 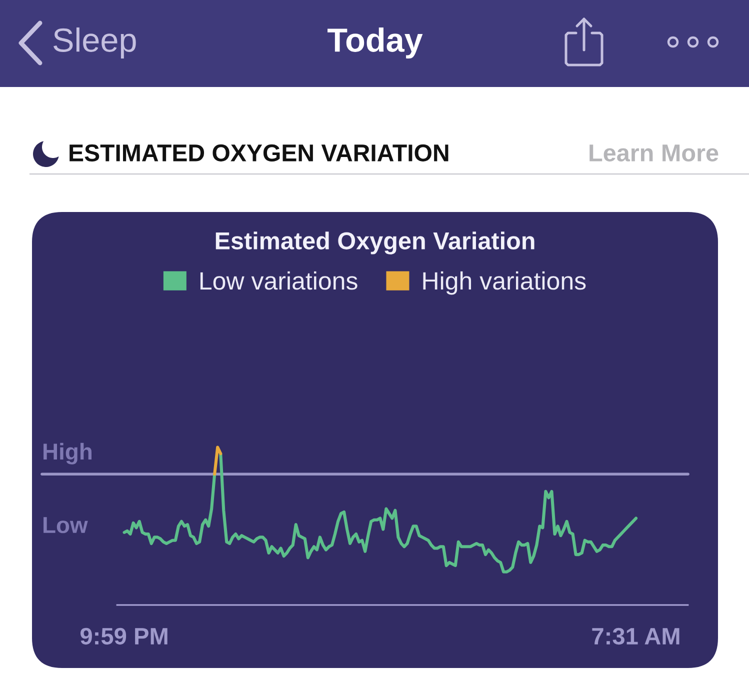 What do you see at coordinates (279, 280) in the screenshot?
I see `legend-label: Low variations` at bounding box center [279, 280].